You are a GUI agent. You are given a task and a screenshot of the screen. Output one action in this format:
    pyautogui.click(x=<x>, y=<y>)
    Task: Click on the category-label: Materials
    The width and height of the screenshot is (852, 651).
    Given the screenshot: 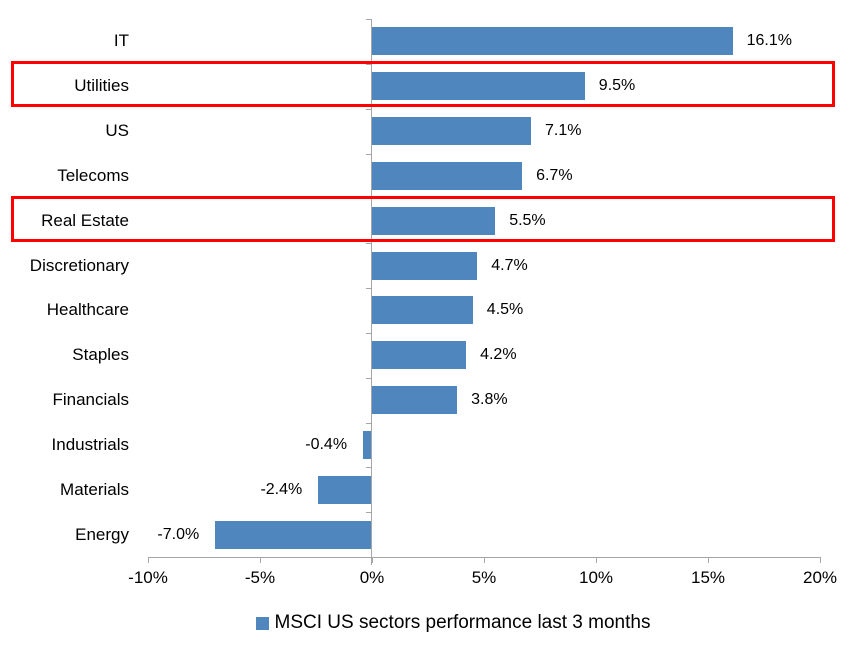 What is the action you would take?
    pyautogui.click(x=94, y=489)
    